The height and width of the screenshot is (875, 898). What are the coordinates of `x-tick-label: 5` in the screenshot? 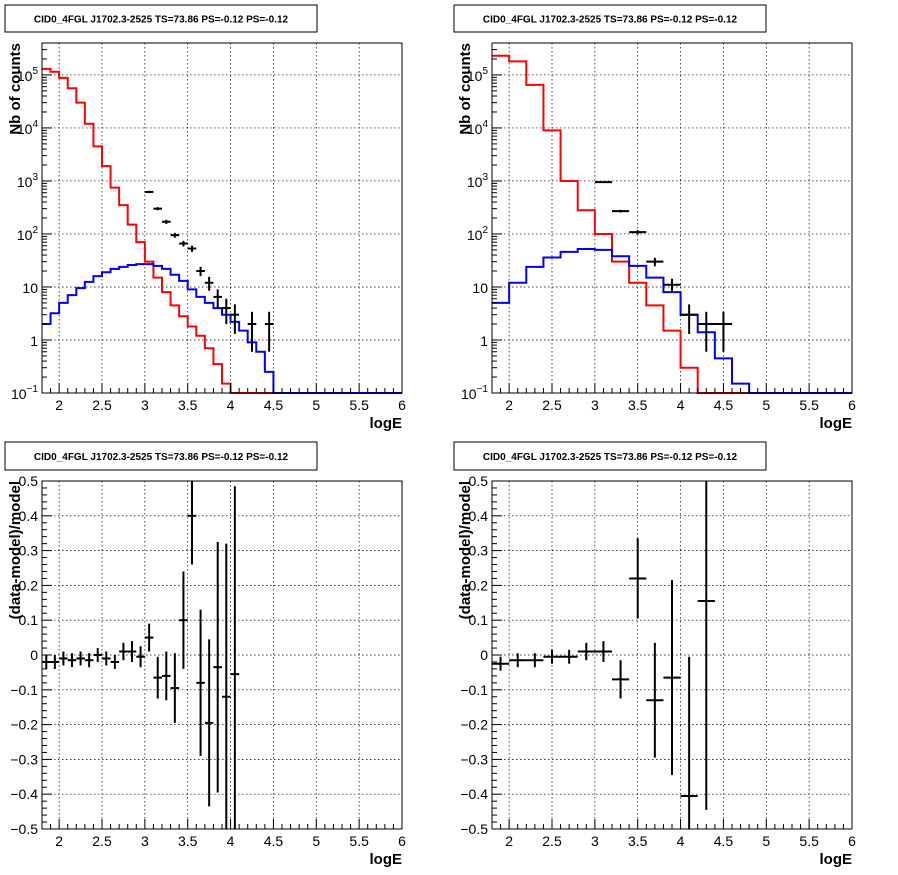 It's located at (316, 405).